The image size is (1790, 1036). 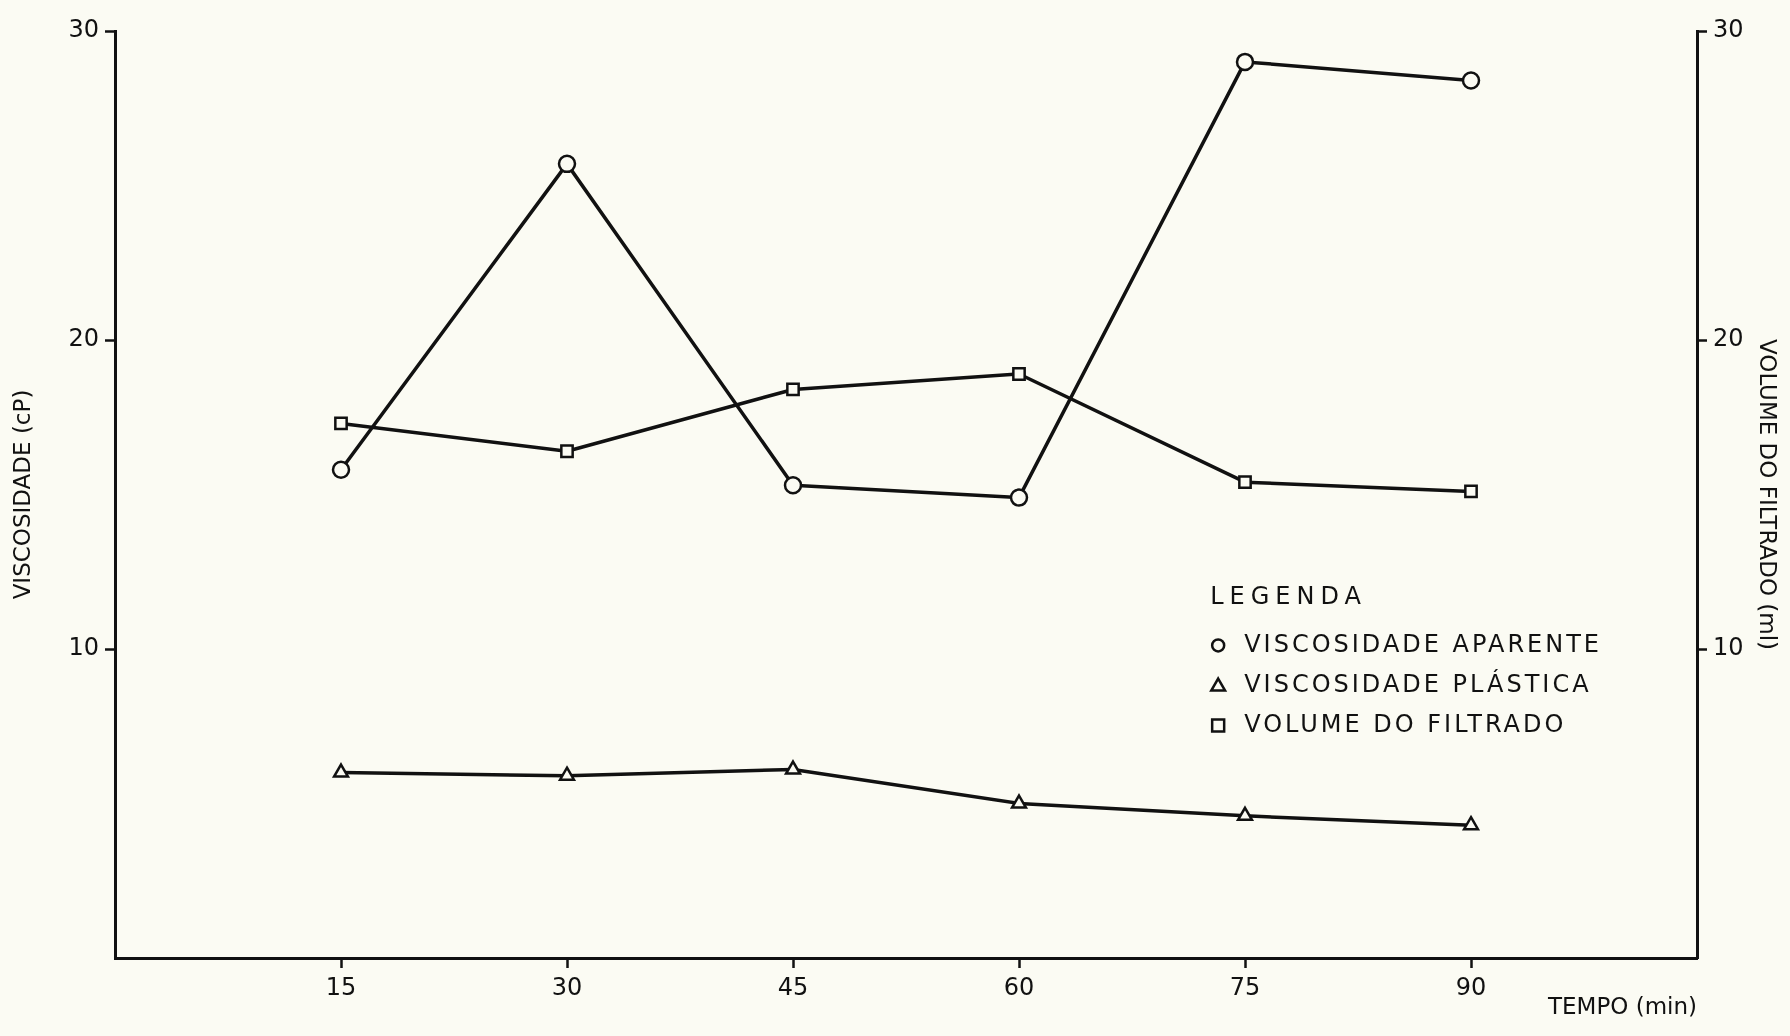 What do you see at coordinates (83, 647) in the screenshot?
I see `y-tick-label: 10` at bounding box center [83, 647].